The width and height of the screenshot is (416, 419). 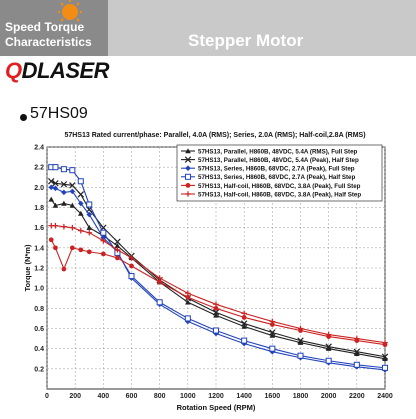 What do you see at coordinates (329, 396) in the screenshot?
I see `x-tick-label: 2000` at bounding box center [329, 396].